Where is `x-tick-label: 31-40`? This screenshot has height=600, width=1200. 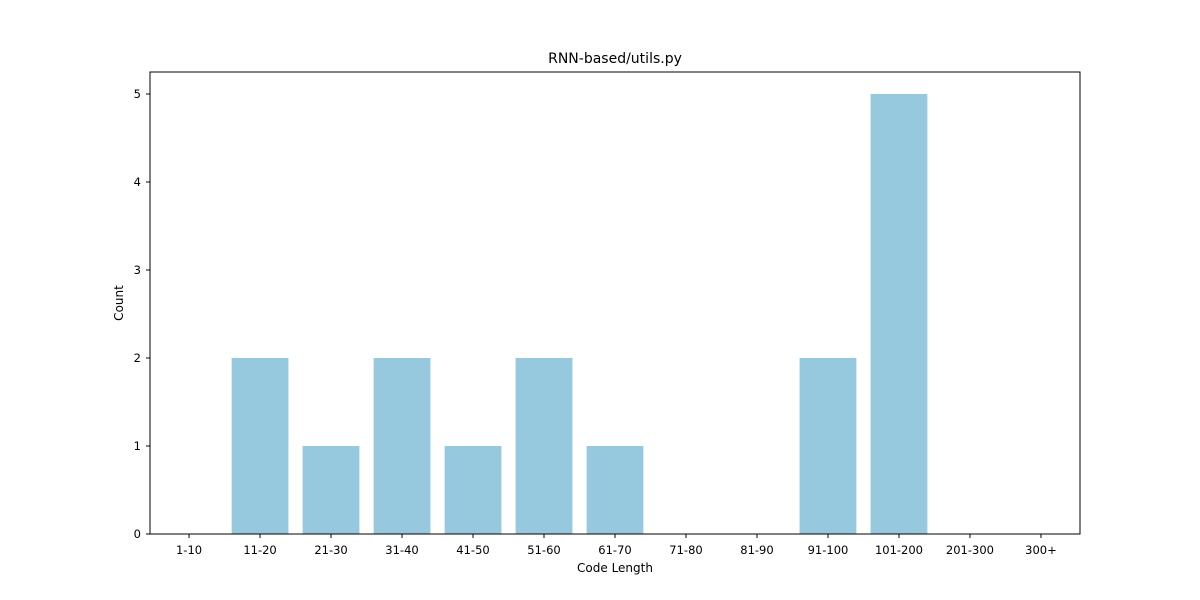
x-tick-label: 31-40 is located at coordinates (401, 550).